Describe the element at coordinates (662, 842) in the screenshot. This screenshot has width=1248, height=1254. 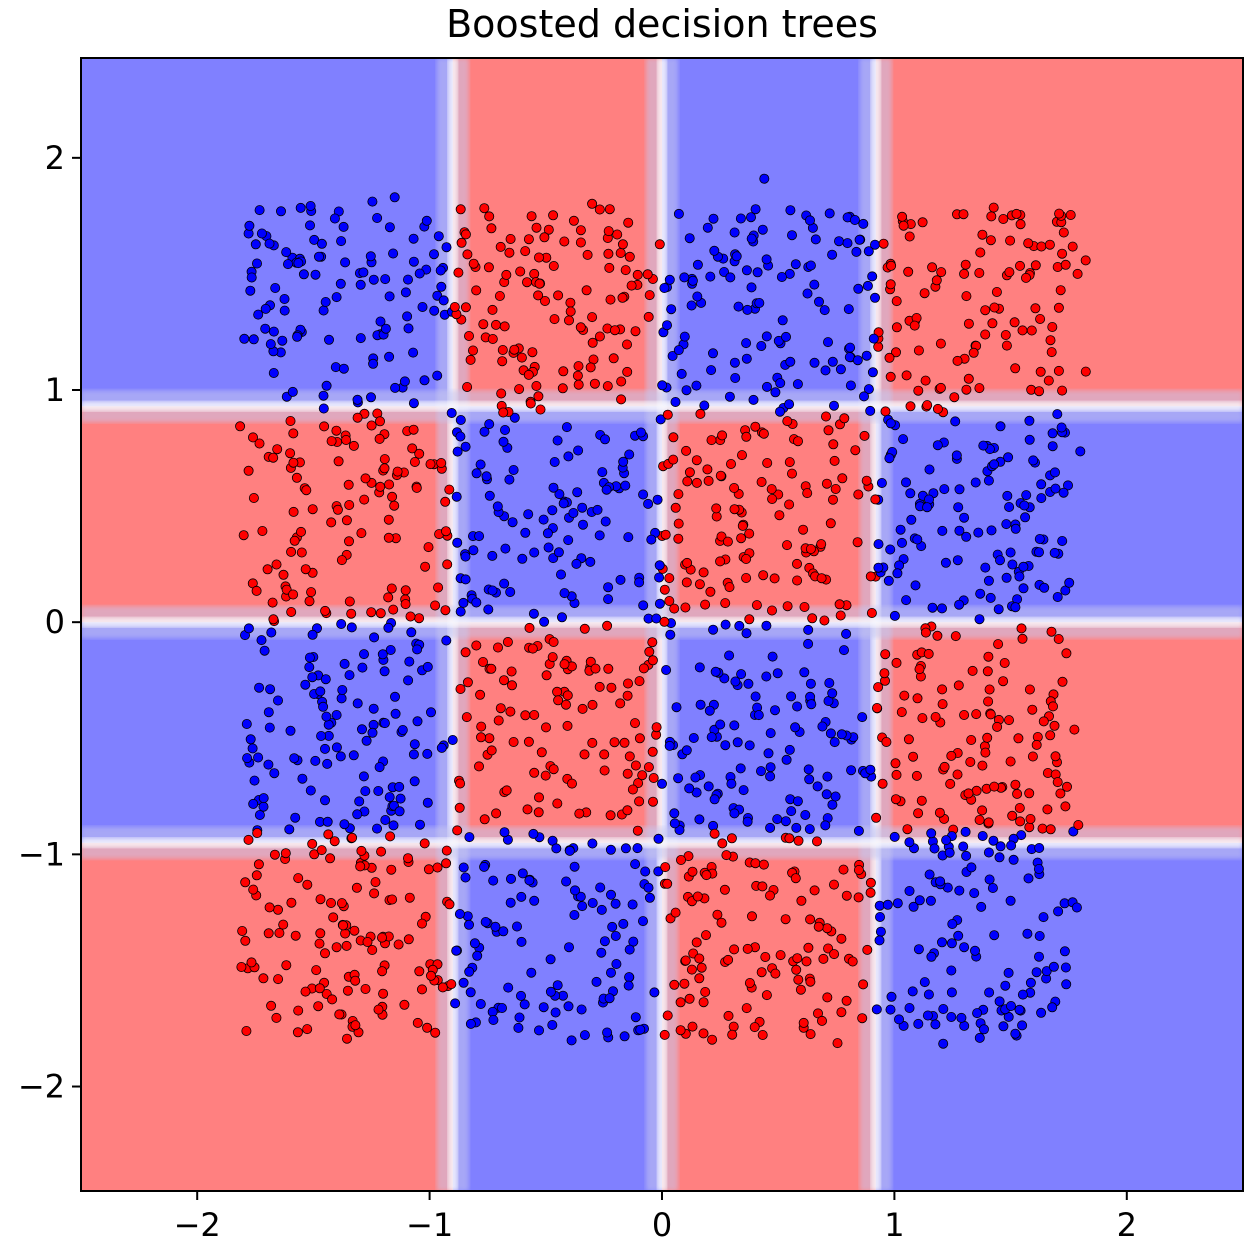
I see `boundary-line-horizontal` at that location.